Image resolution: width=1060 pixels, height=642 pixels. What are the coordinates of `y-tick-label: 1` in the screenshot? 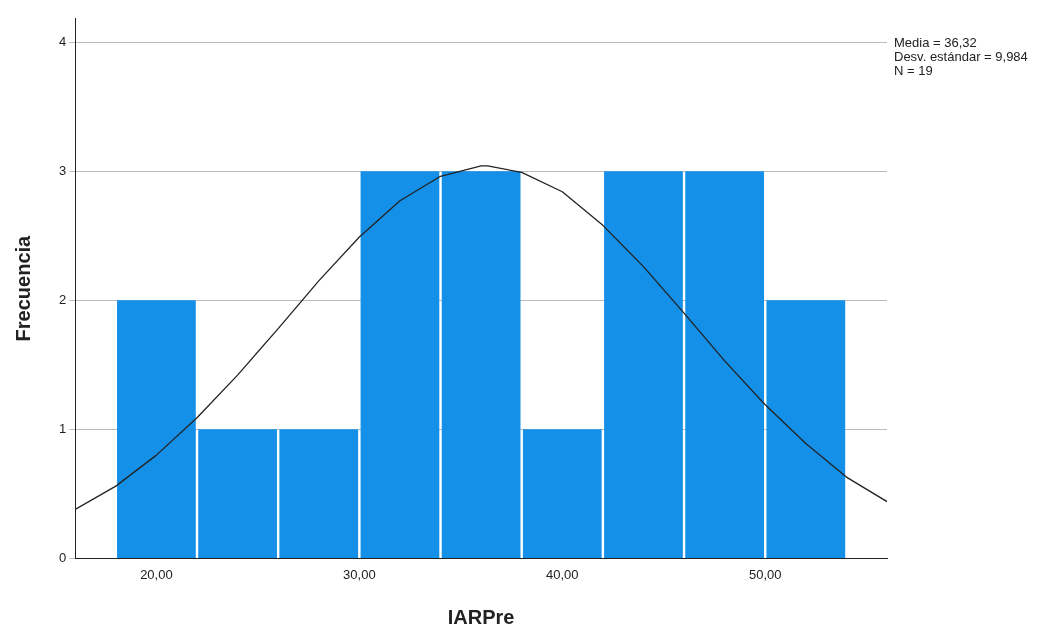 It's located at (63, 428).